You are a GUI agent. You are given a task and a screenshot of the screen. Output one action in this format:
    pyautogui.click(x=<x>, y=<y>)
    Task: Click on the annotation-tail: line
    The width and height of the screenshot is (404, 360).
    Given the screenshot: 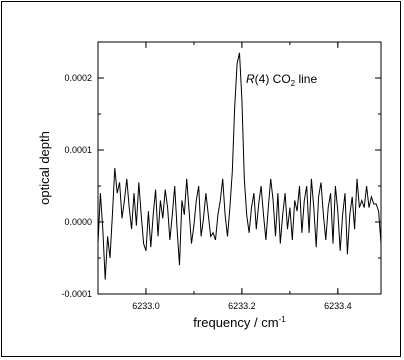 What is the action you would take?
    pyautogui.click(x=306, y=79)
    